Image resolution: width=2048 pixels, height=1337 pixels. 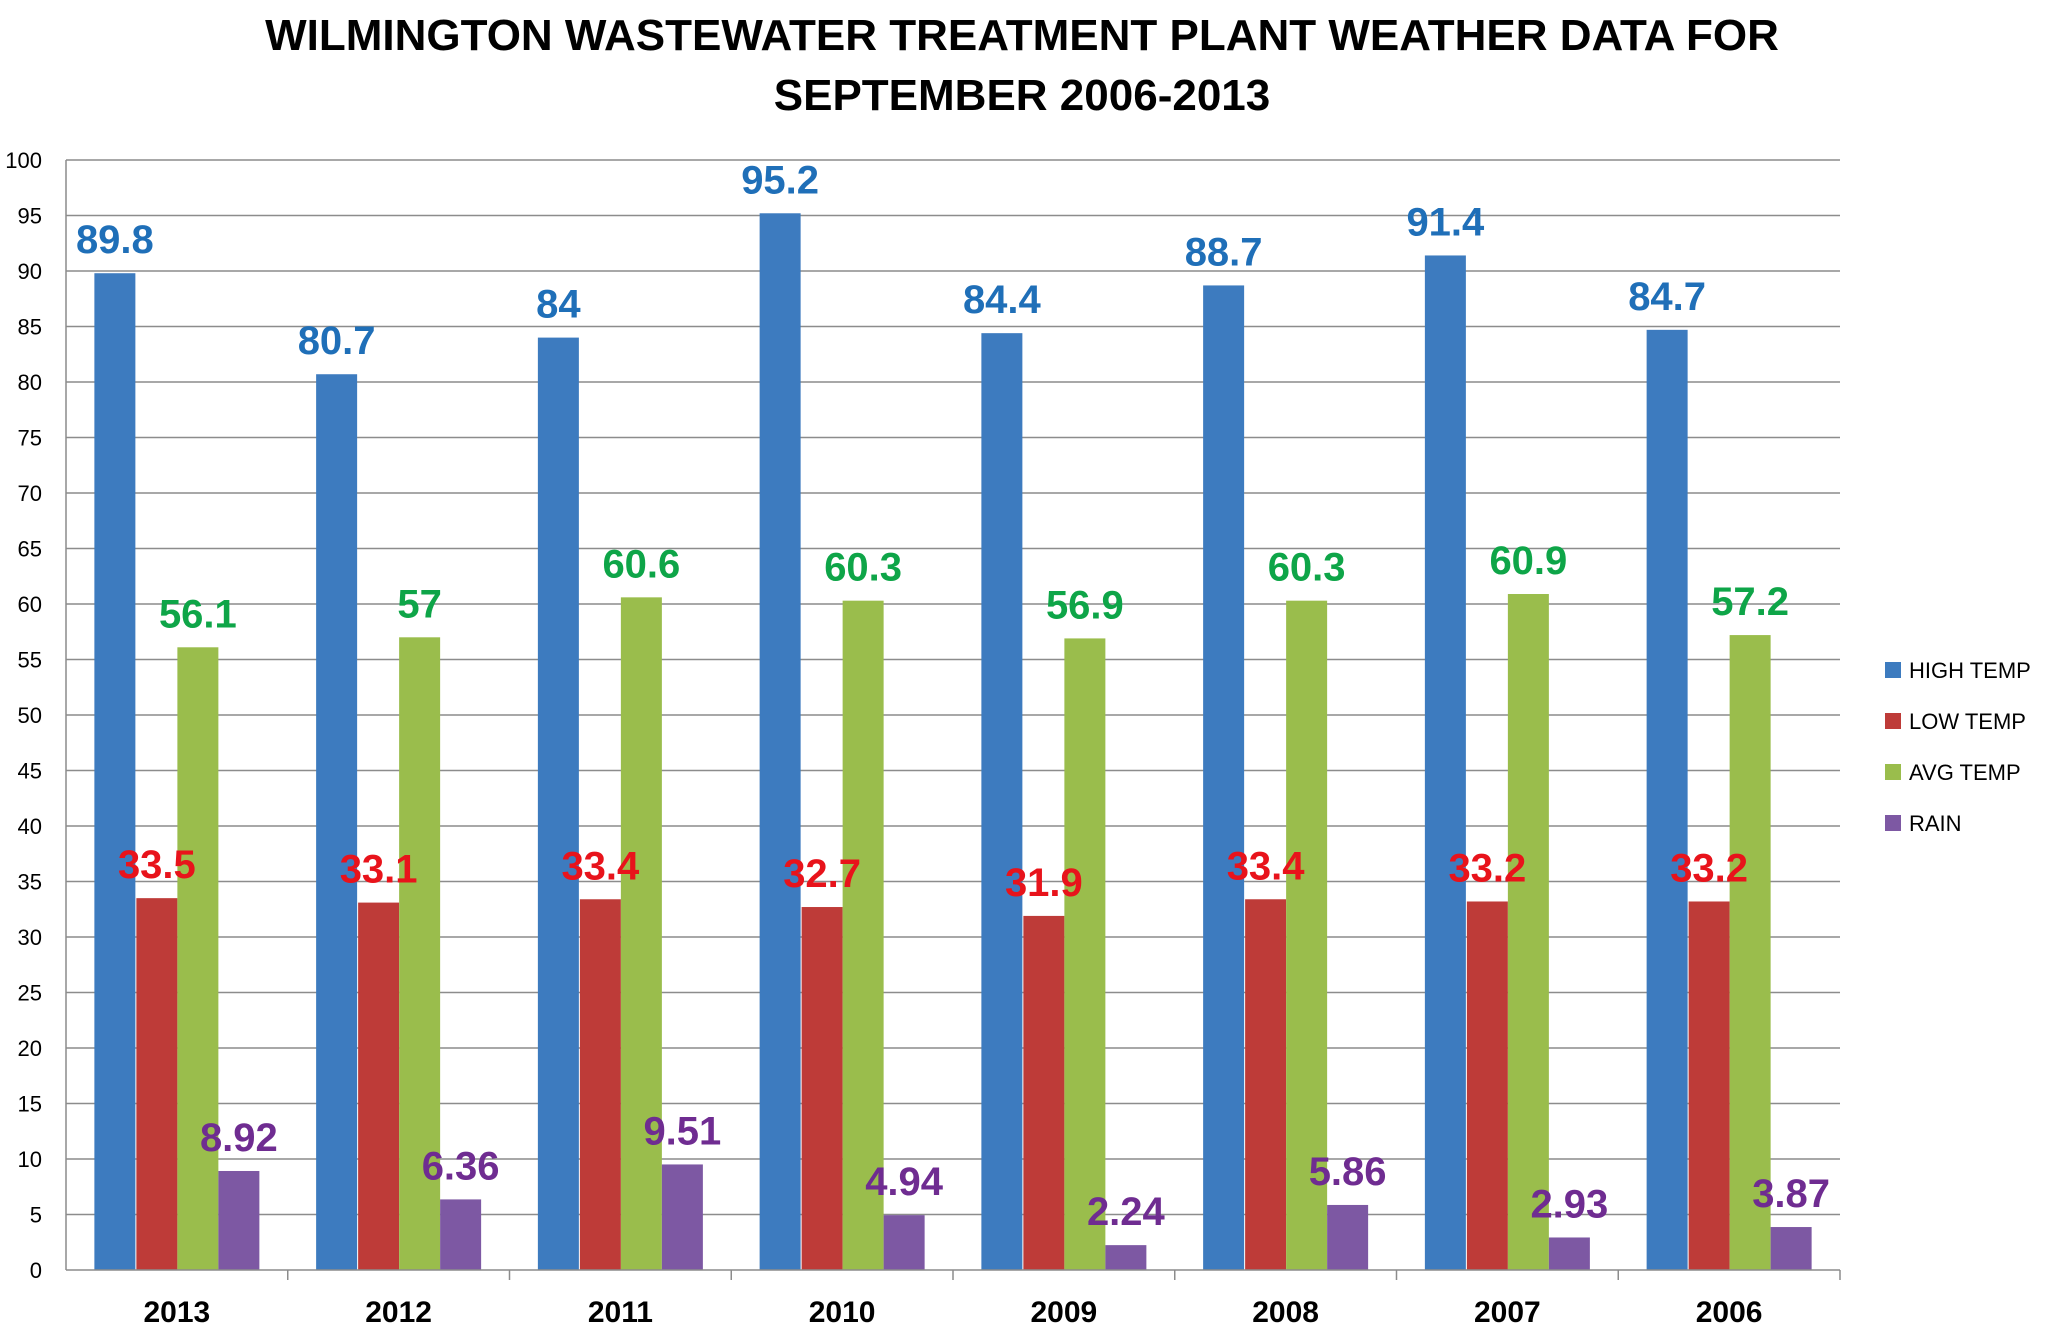 I want to click on y-tick-label: 50, so click(x=30, y=715).